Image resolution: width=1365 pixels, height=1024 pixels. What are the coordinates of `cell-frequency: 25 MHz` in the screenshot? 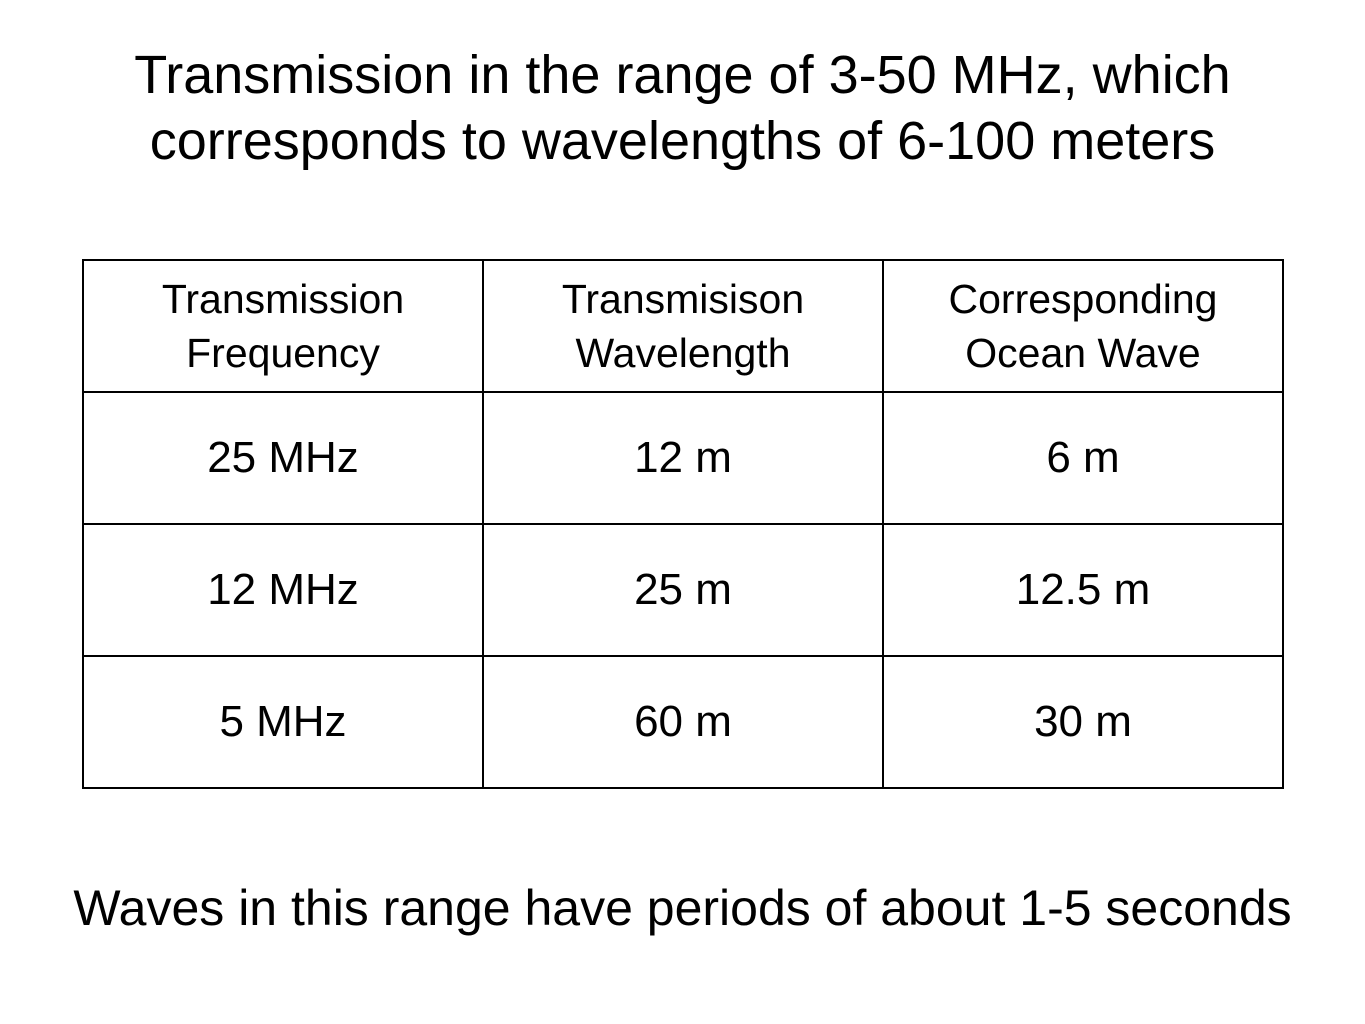 It's located at (283, 458).